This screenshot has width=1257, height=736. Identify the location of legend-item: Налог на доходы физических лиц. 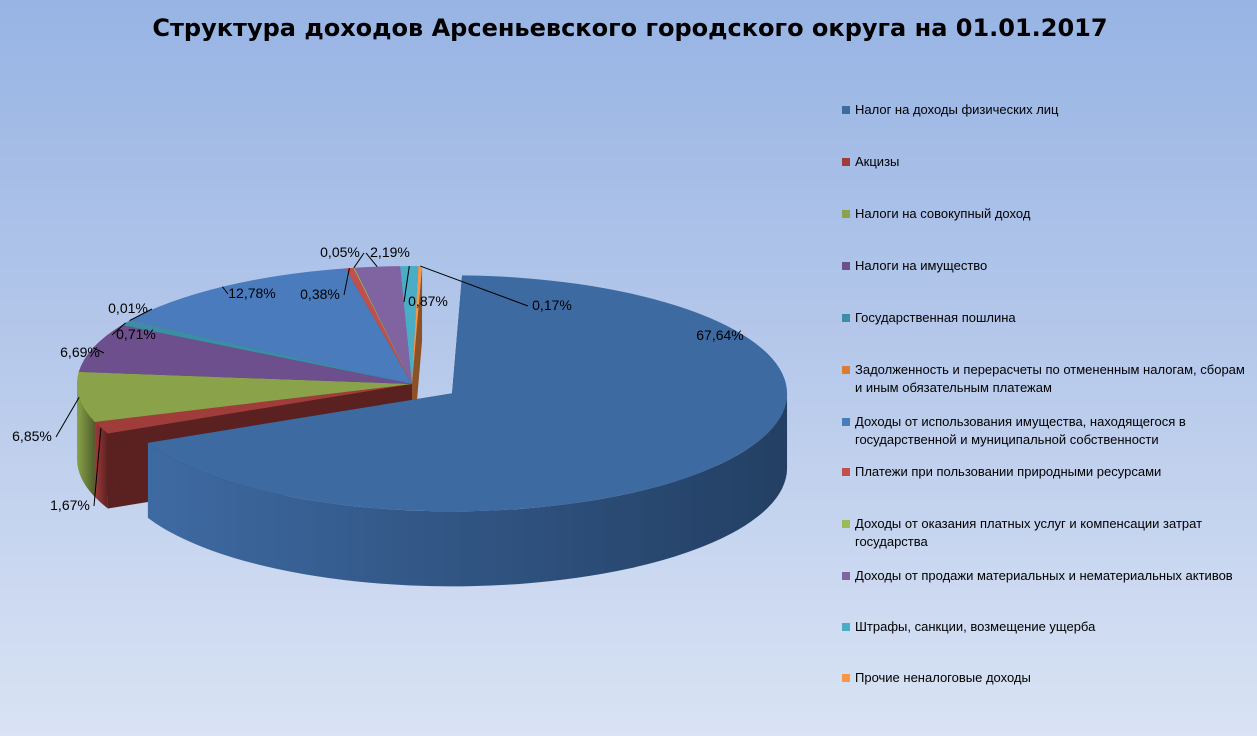
(1044, 110).